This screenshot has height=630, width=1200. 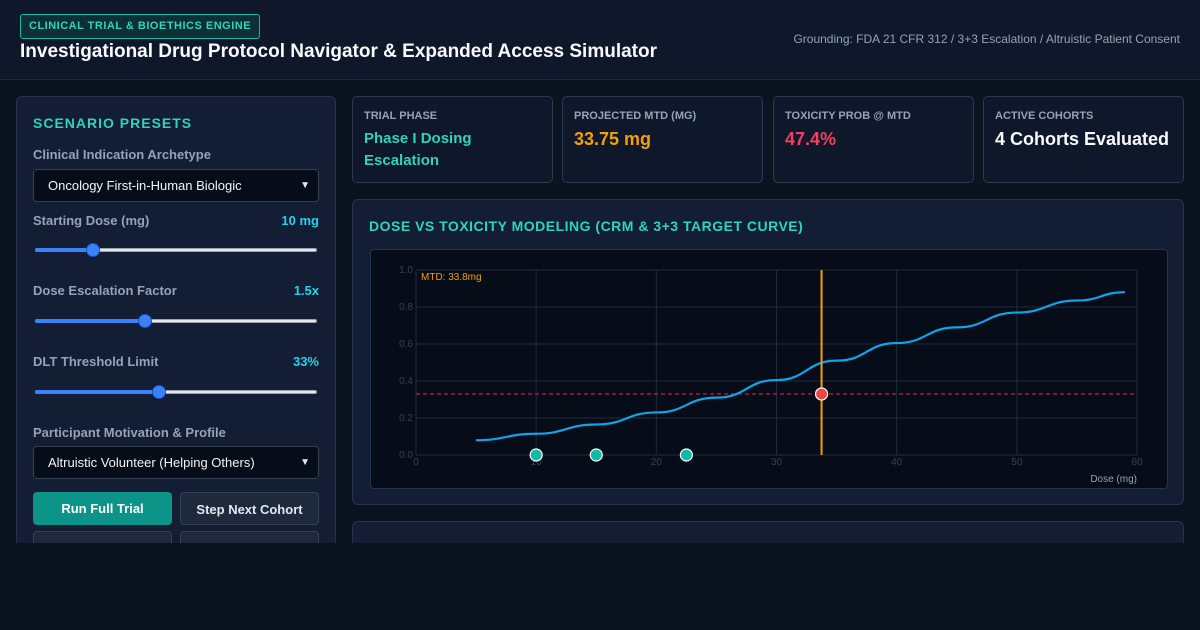 I want to click on escalation-factor-label: Dose Escalation Factor, so click(x=105, y=290).